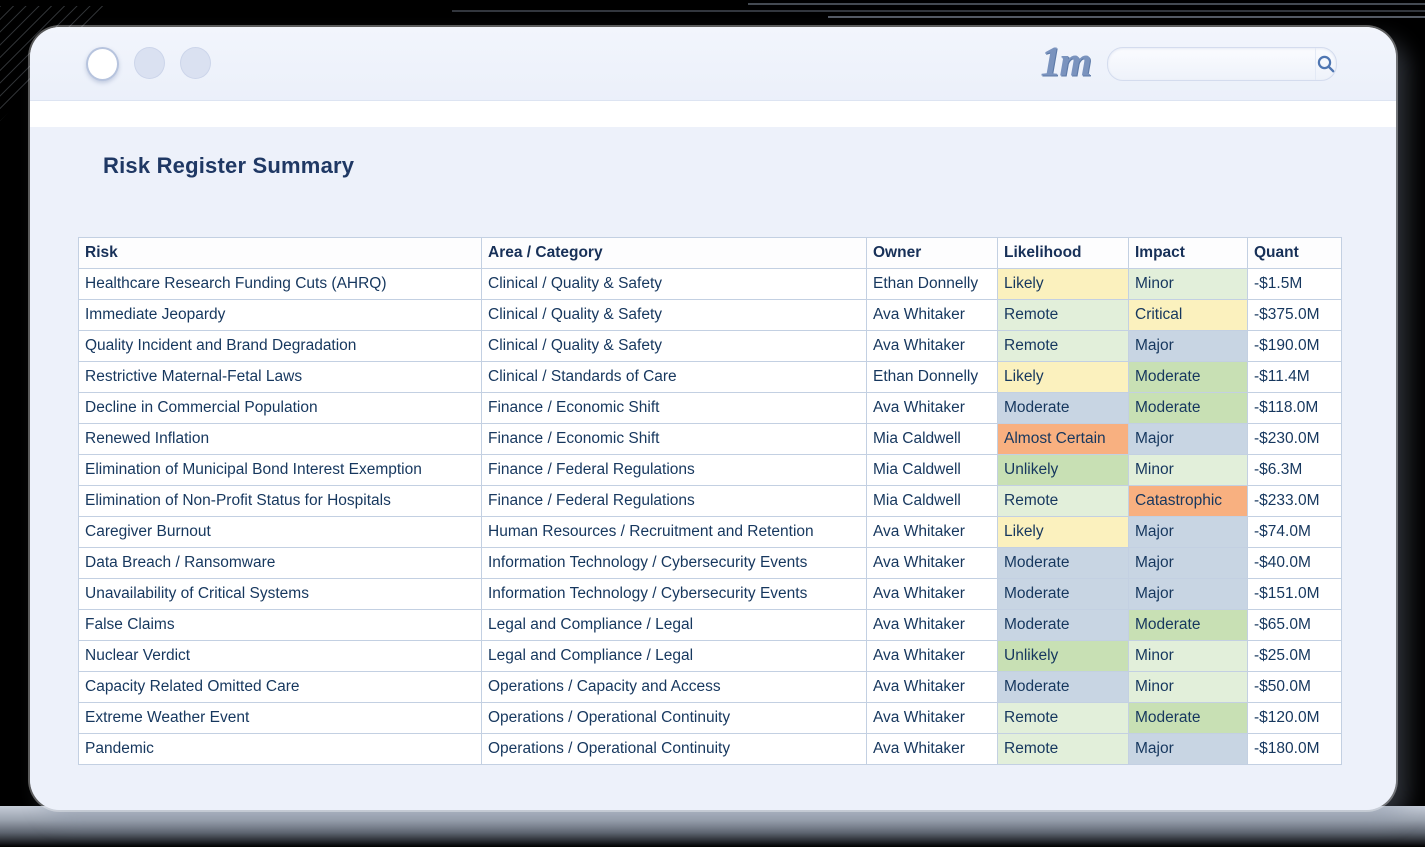 The image size is (1425, 847). What do you see at coordinates (229, 165) in the screenshot?
I see `page-title: Risk Register Summary` at bounding box center [229, 165].